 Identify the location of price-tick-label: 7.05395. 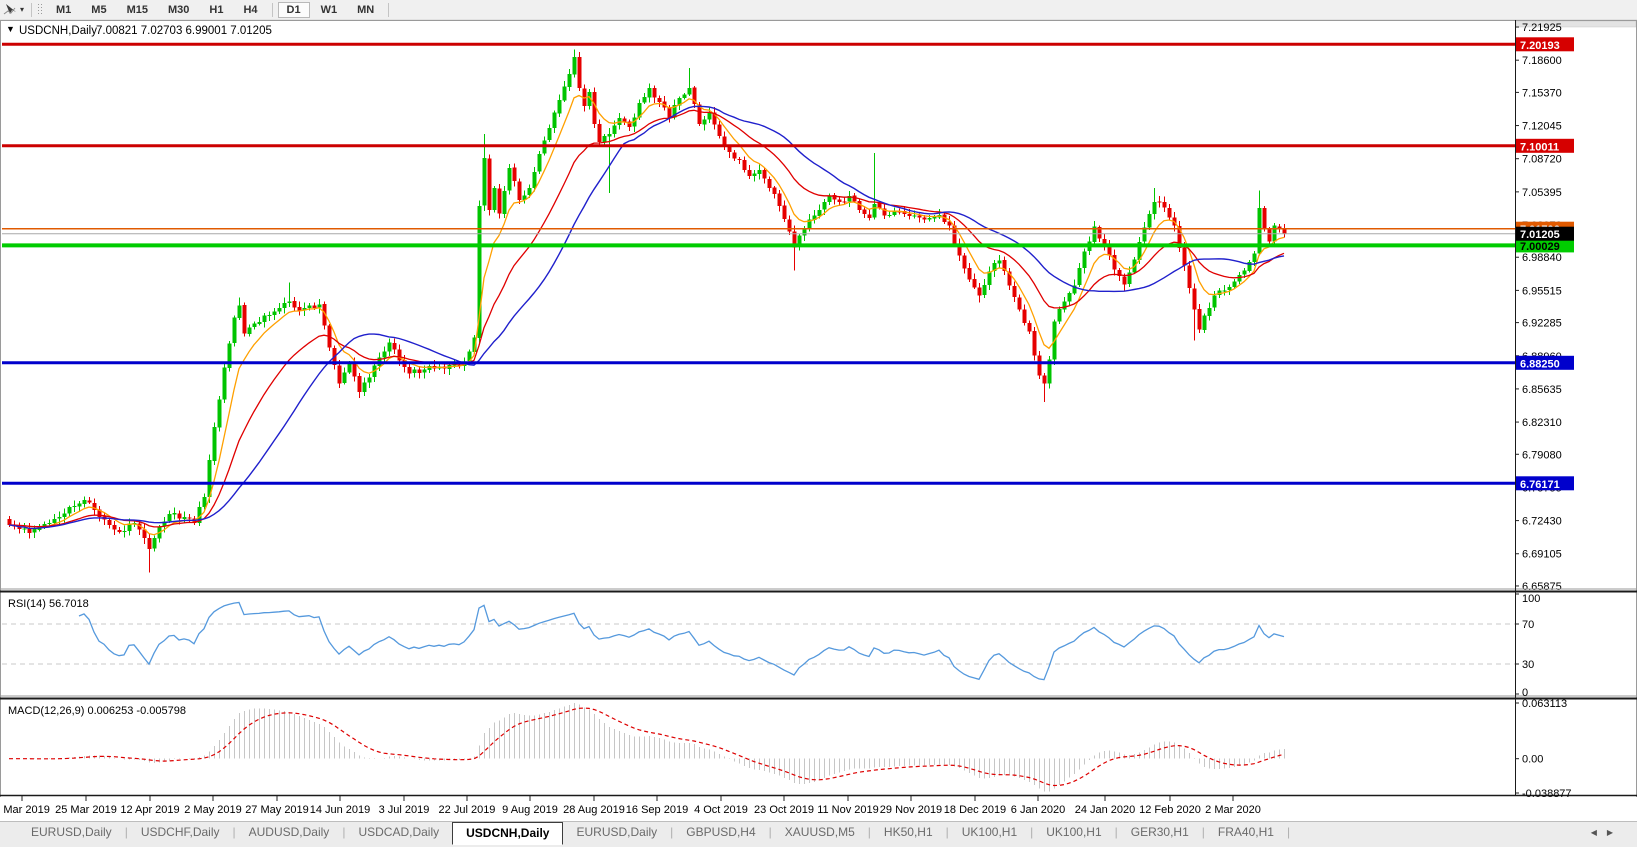
(1542, 193).